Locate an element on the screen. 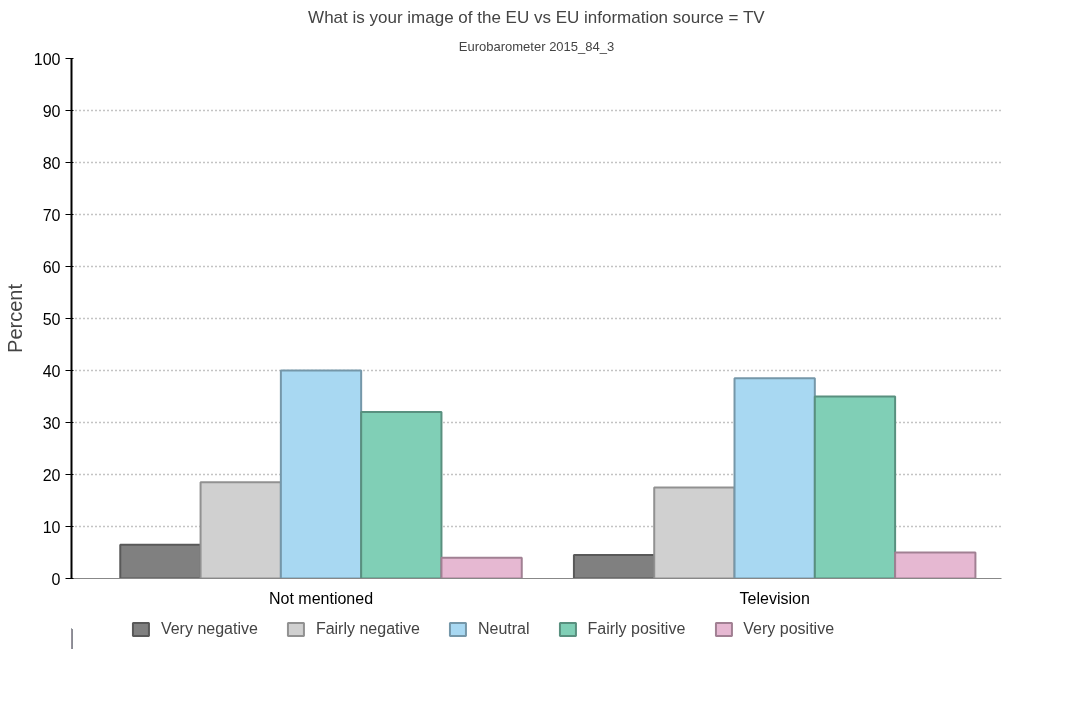 The width and height of the screenshot is (1066, 715). legend-label: Very negative is located at coordinates (209, 629).